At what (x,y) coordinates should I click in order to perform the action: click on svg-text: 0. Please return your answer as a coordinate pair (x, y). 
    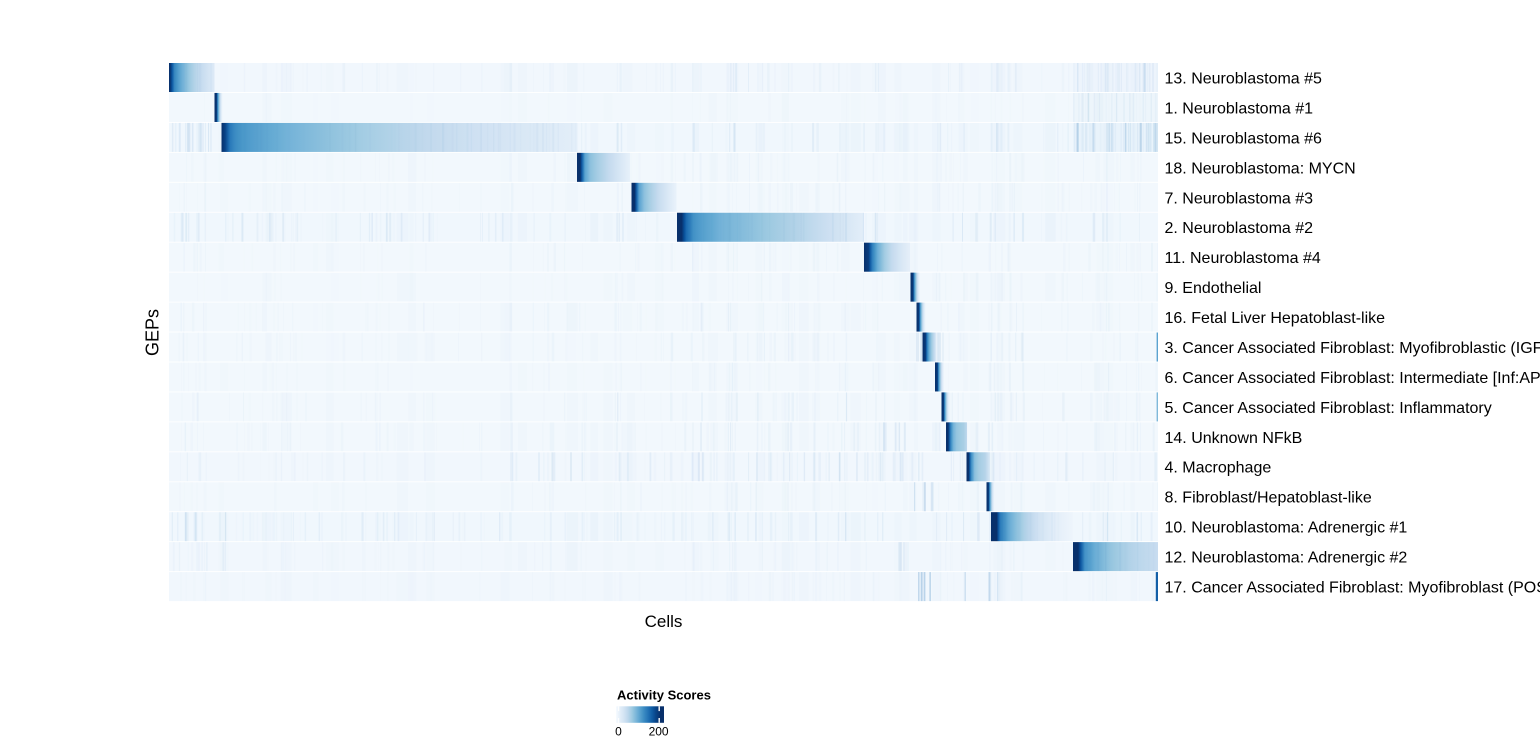
    Looking at the image, I should click on (618, 732).